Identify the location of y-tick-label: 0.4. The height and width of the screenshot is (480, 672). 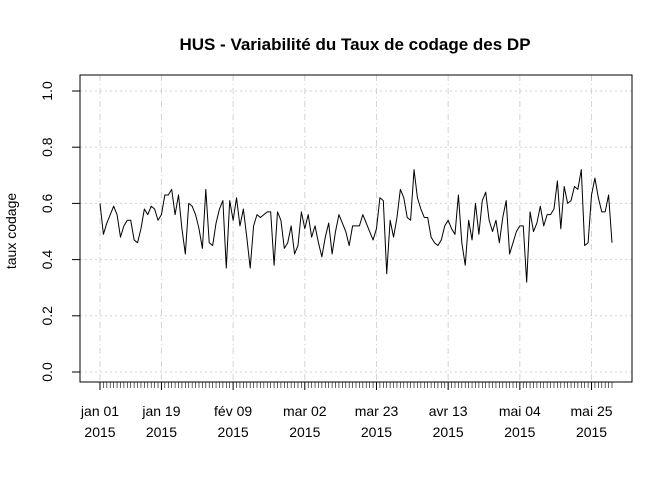
(47, 260).